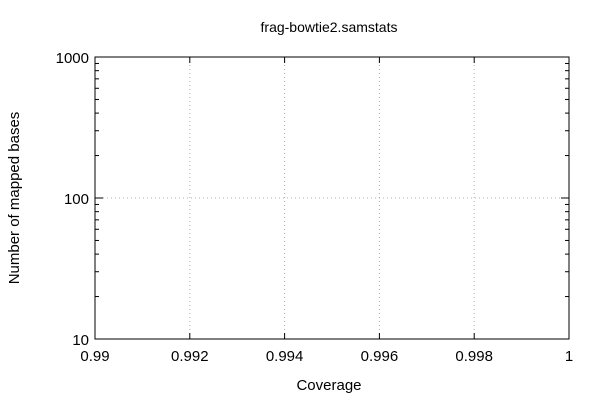 Image resolution: width=600 pixels, height=400 pixels. Describe the element at coordinates (474, 356) in the screenshot. I see `x-tick-label: 0.998` at that location.